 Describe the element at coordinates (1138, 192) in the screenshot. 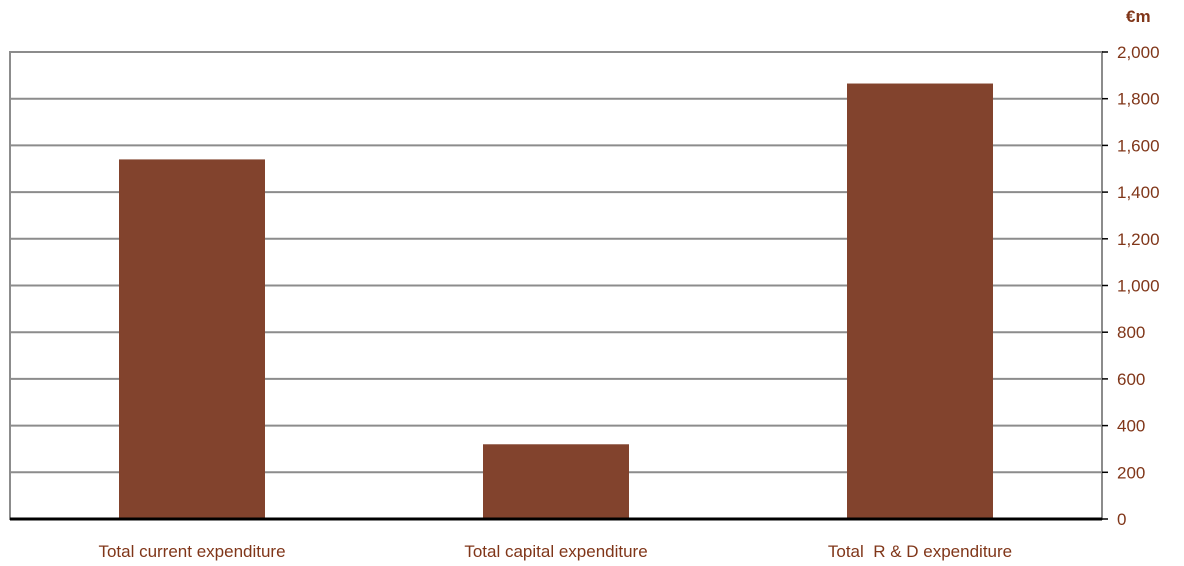

I see `y-tick-label: 1,400` at that location.